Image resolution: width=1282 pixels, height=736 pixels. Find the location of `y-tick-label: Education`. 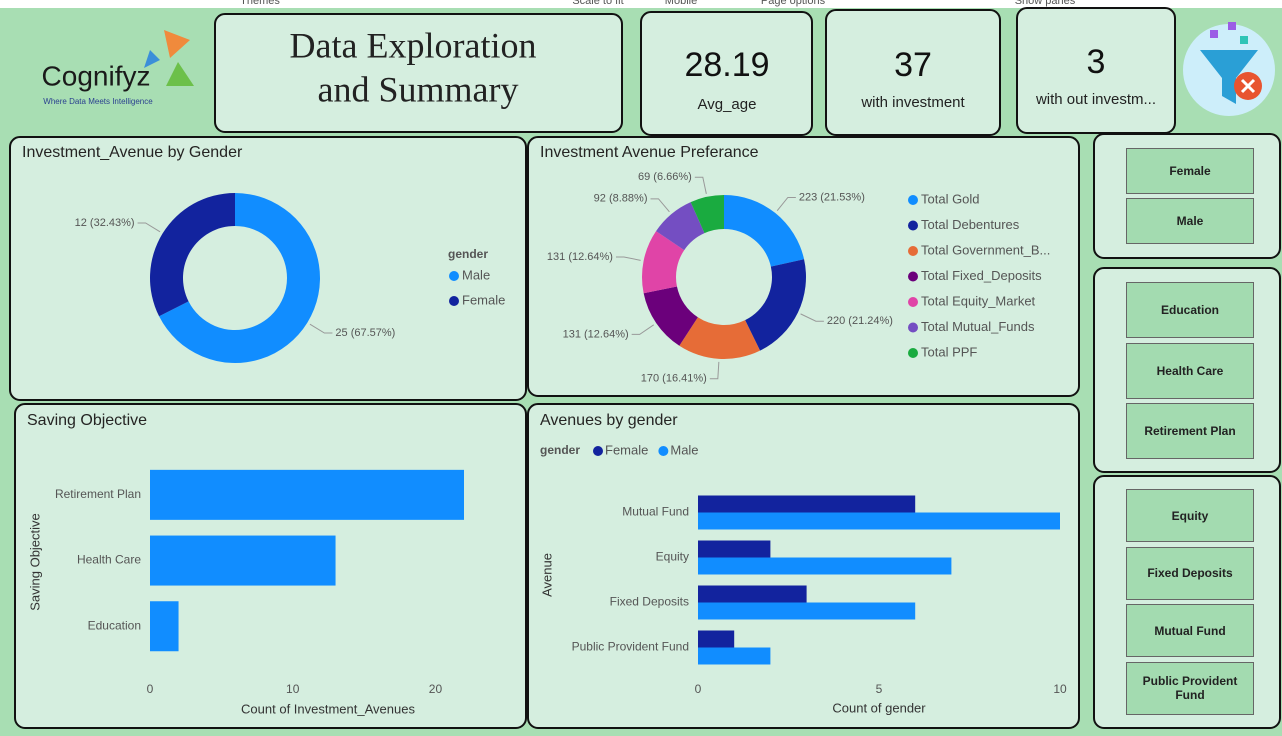

y-tick-label: Education is located at coordinates (114, 625).